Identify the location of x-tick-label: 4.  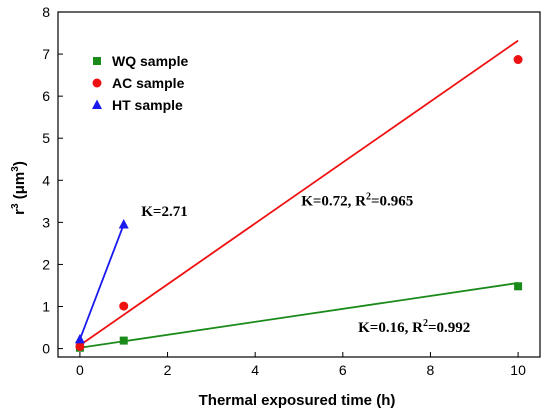
(255, 370).